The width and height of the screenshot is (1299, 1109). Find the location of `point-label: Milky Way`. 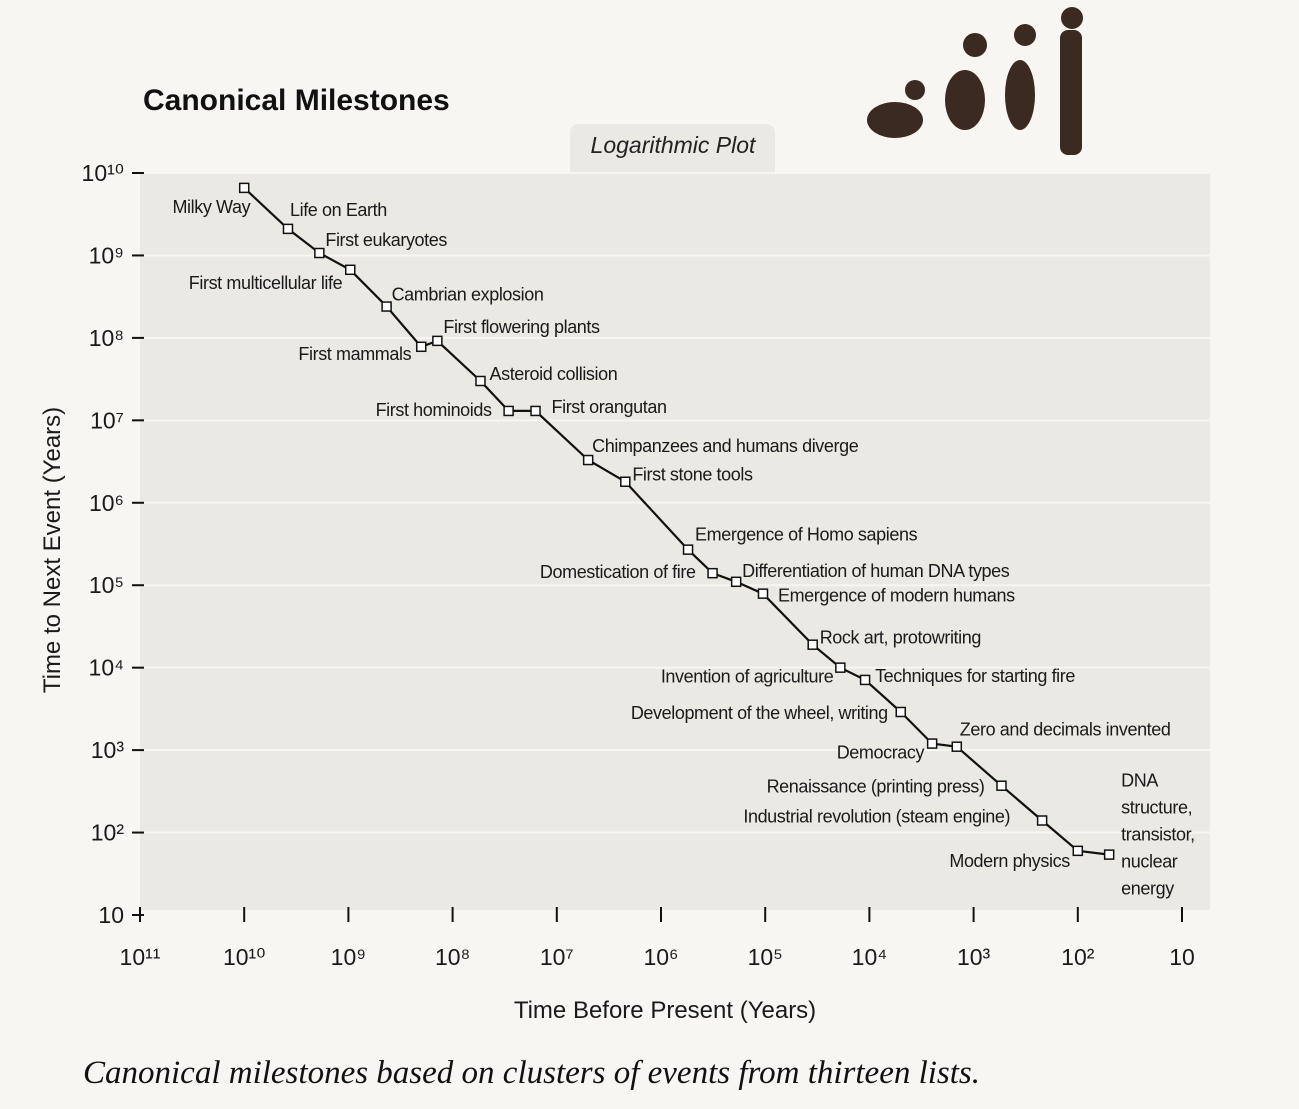

point-label: Milky Way is located at coordinates (211, 207).